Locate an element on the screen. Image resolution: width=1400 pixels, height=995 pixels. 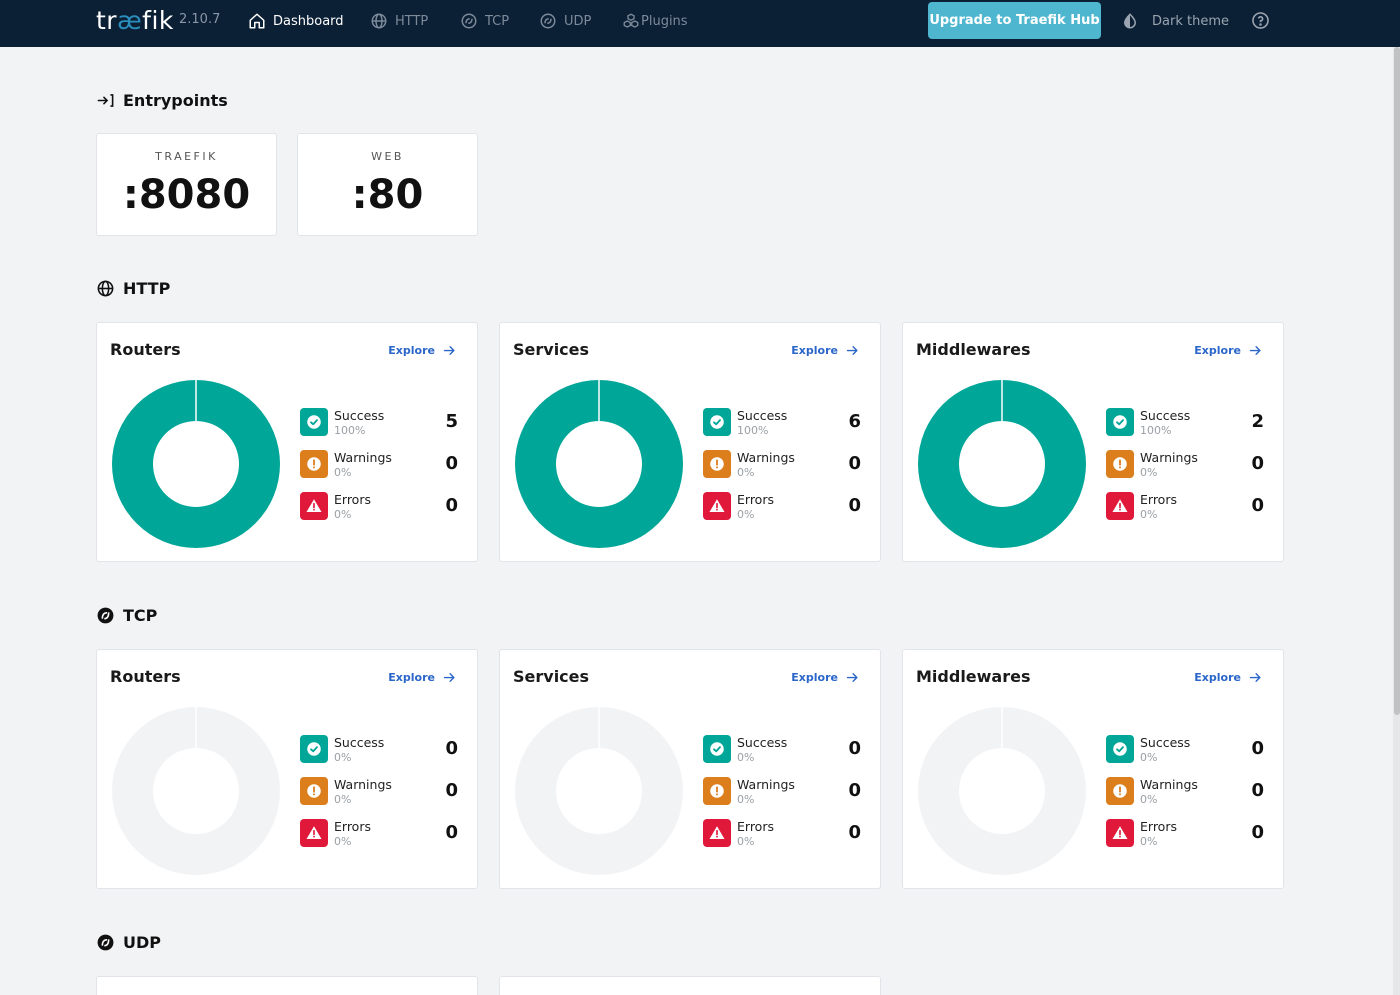
nav-tcp: TCP is located at coordinates (484, 21).